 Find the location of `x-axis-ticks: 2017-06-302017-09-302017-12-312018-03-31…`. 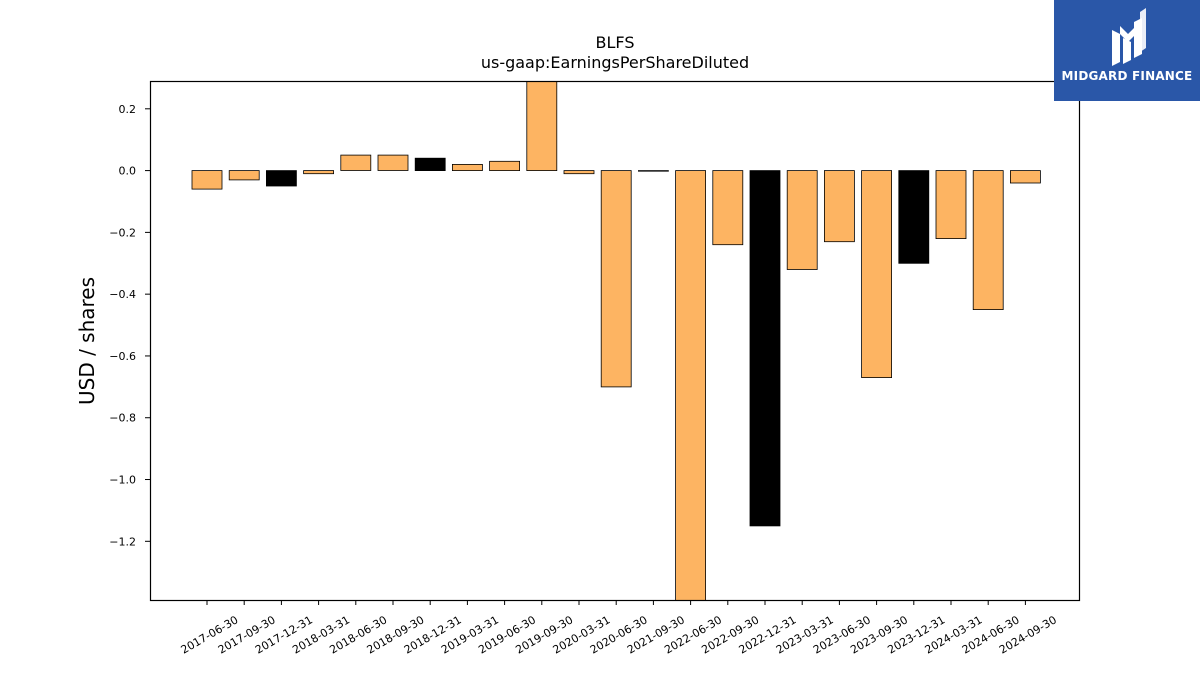

x-axis-ticks: 2017-06-302017-09-302017-12-312018-03-31… is located at coordinates (619, 628).